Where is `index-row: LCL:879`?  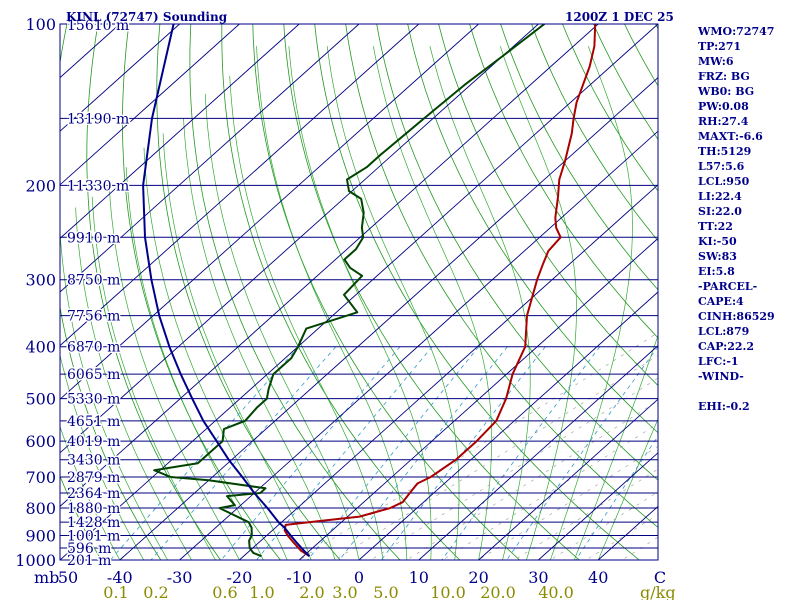 index-row: LCL:879 is located at coordinates (724, 331).